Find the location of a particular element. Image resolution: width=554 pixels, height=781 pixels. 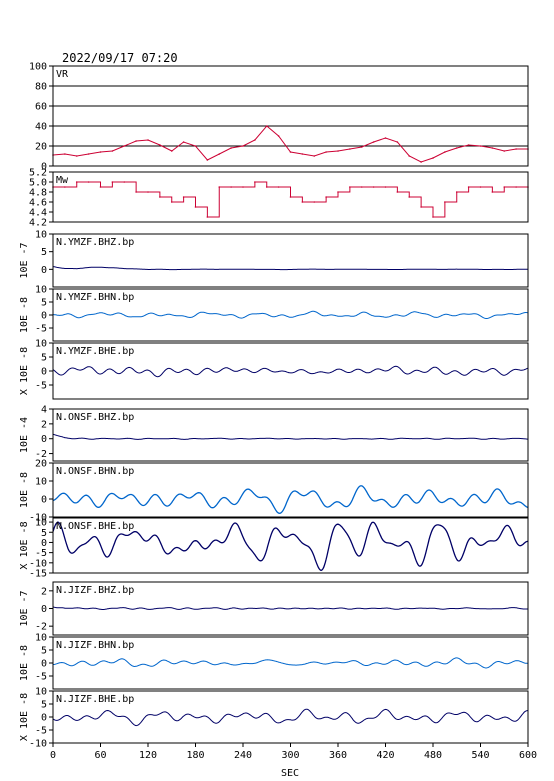

series-line-ymzf_bhn is located at coordinates (291, 314).